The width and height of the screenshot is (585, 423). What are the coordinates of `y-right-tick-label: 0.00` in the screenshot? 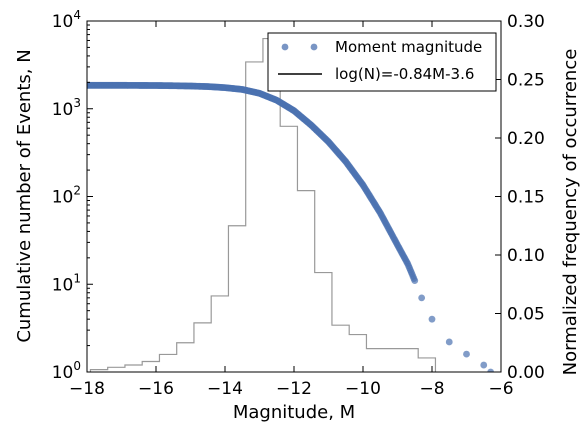 It's located at (526, 373).